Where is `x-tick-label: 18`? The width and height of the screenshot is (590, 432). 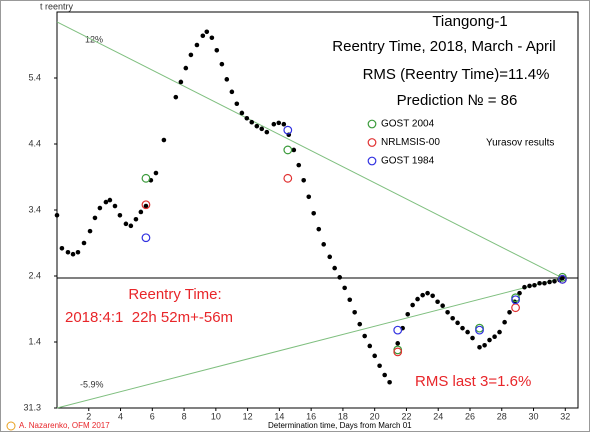 x-tick-label: 18 is located at coordinates (343, 416).